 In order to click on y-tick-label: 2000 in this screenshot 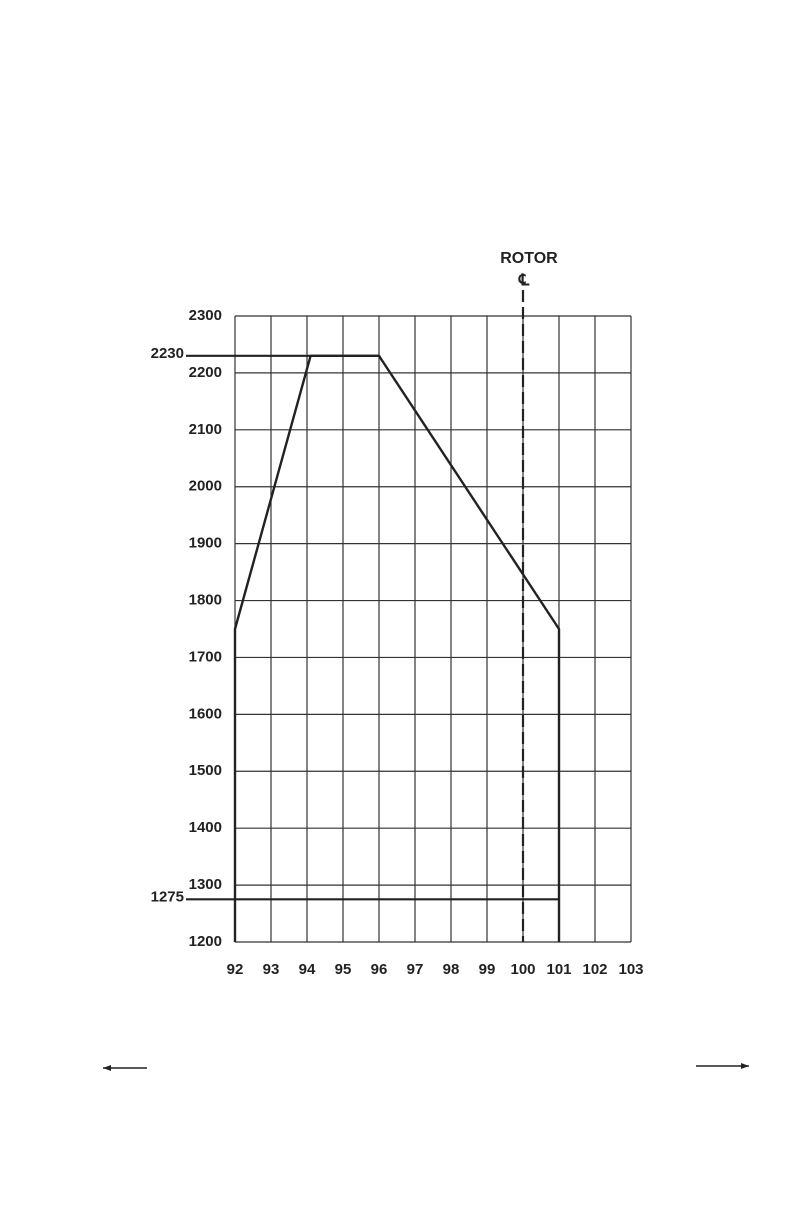, I will do `click(205, 486)`.